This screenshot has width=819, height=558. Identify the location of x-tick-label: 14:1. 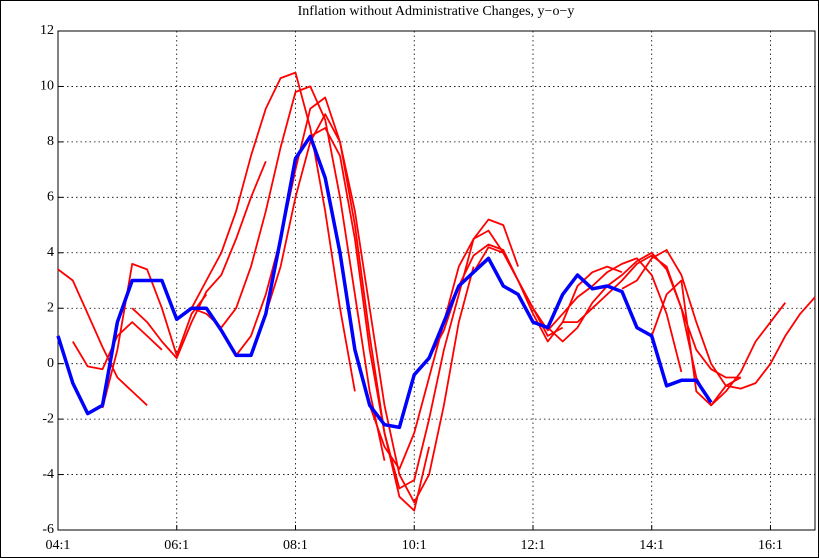
(651, 545).